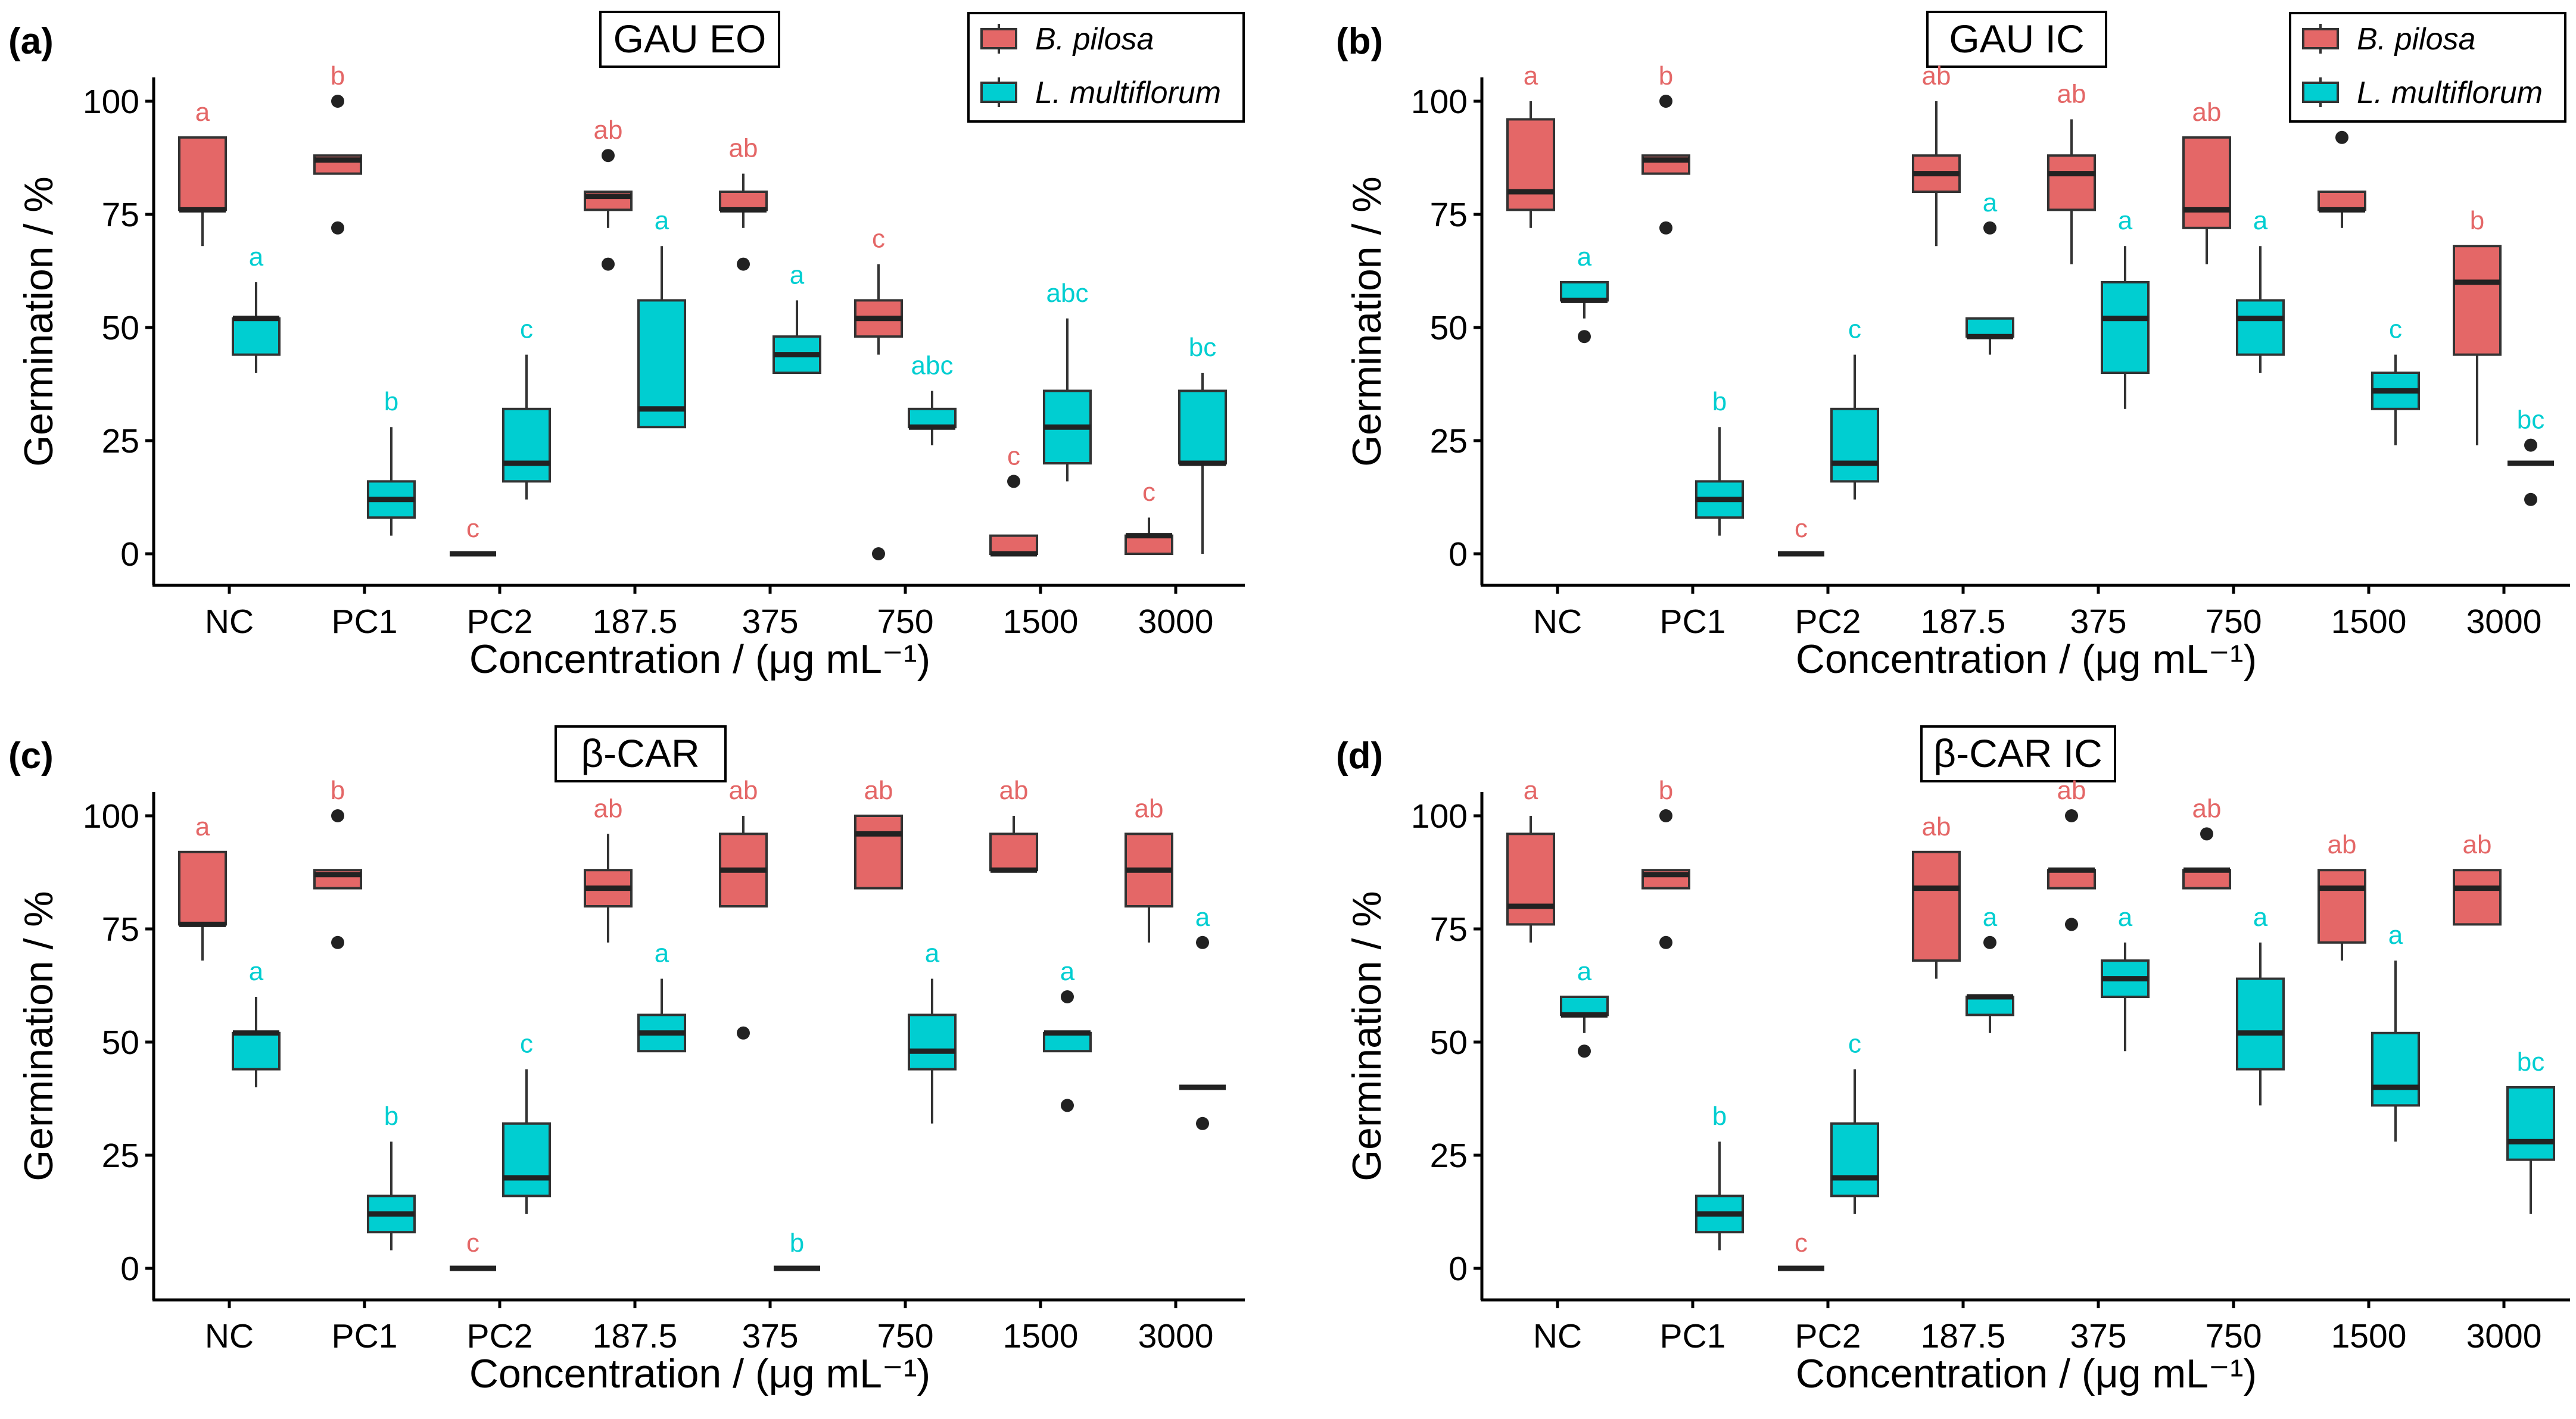  Describe the element at coordinates (1149, 868) in the screenshot. I see `box-pilosa-3000: ab` at that location.